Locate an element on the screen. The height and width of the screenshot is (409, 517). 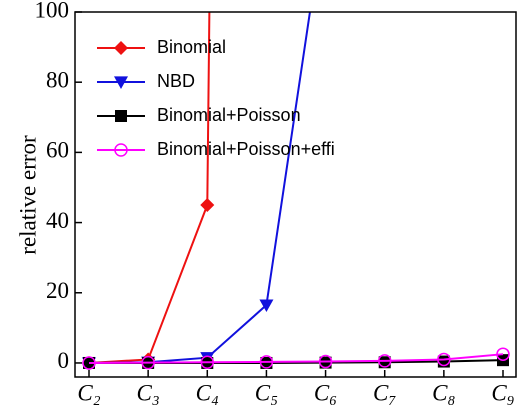
x-tick-label: C₅ is located at coordinates (266, 392).